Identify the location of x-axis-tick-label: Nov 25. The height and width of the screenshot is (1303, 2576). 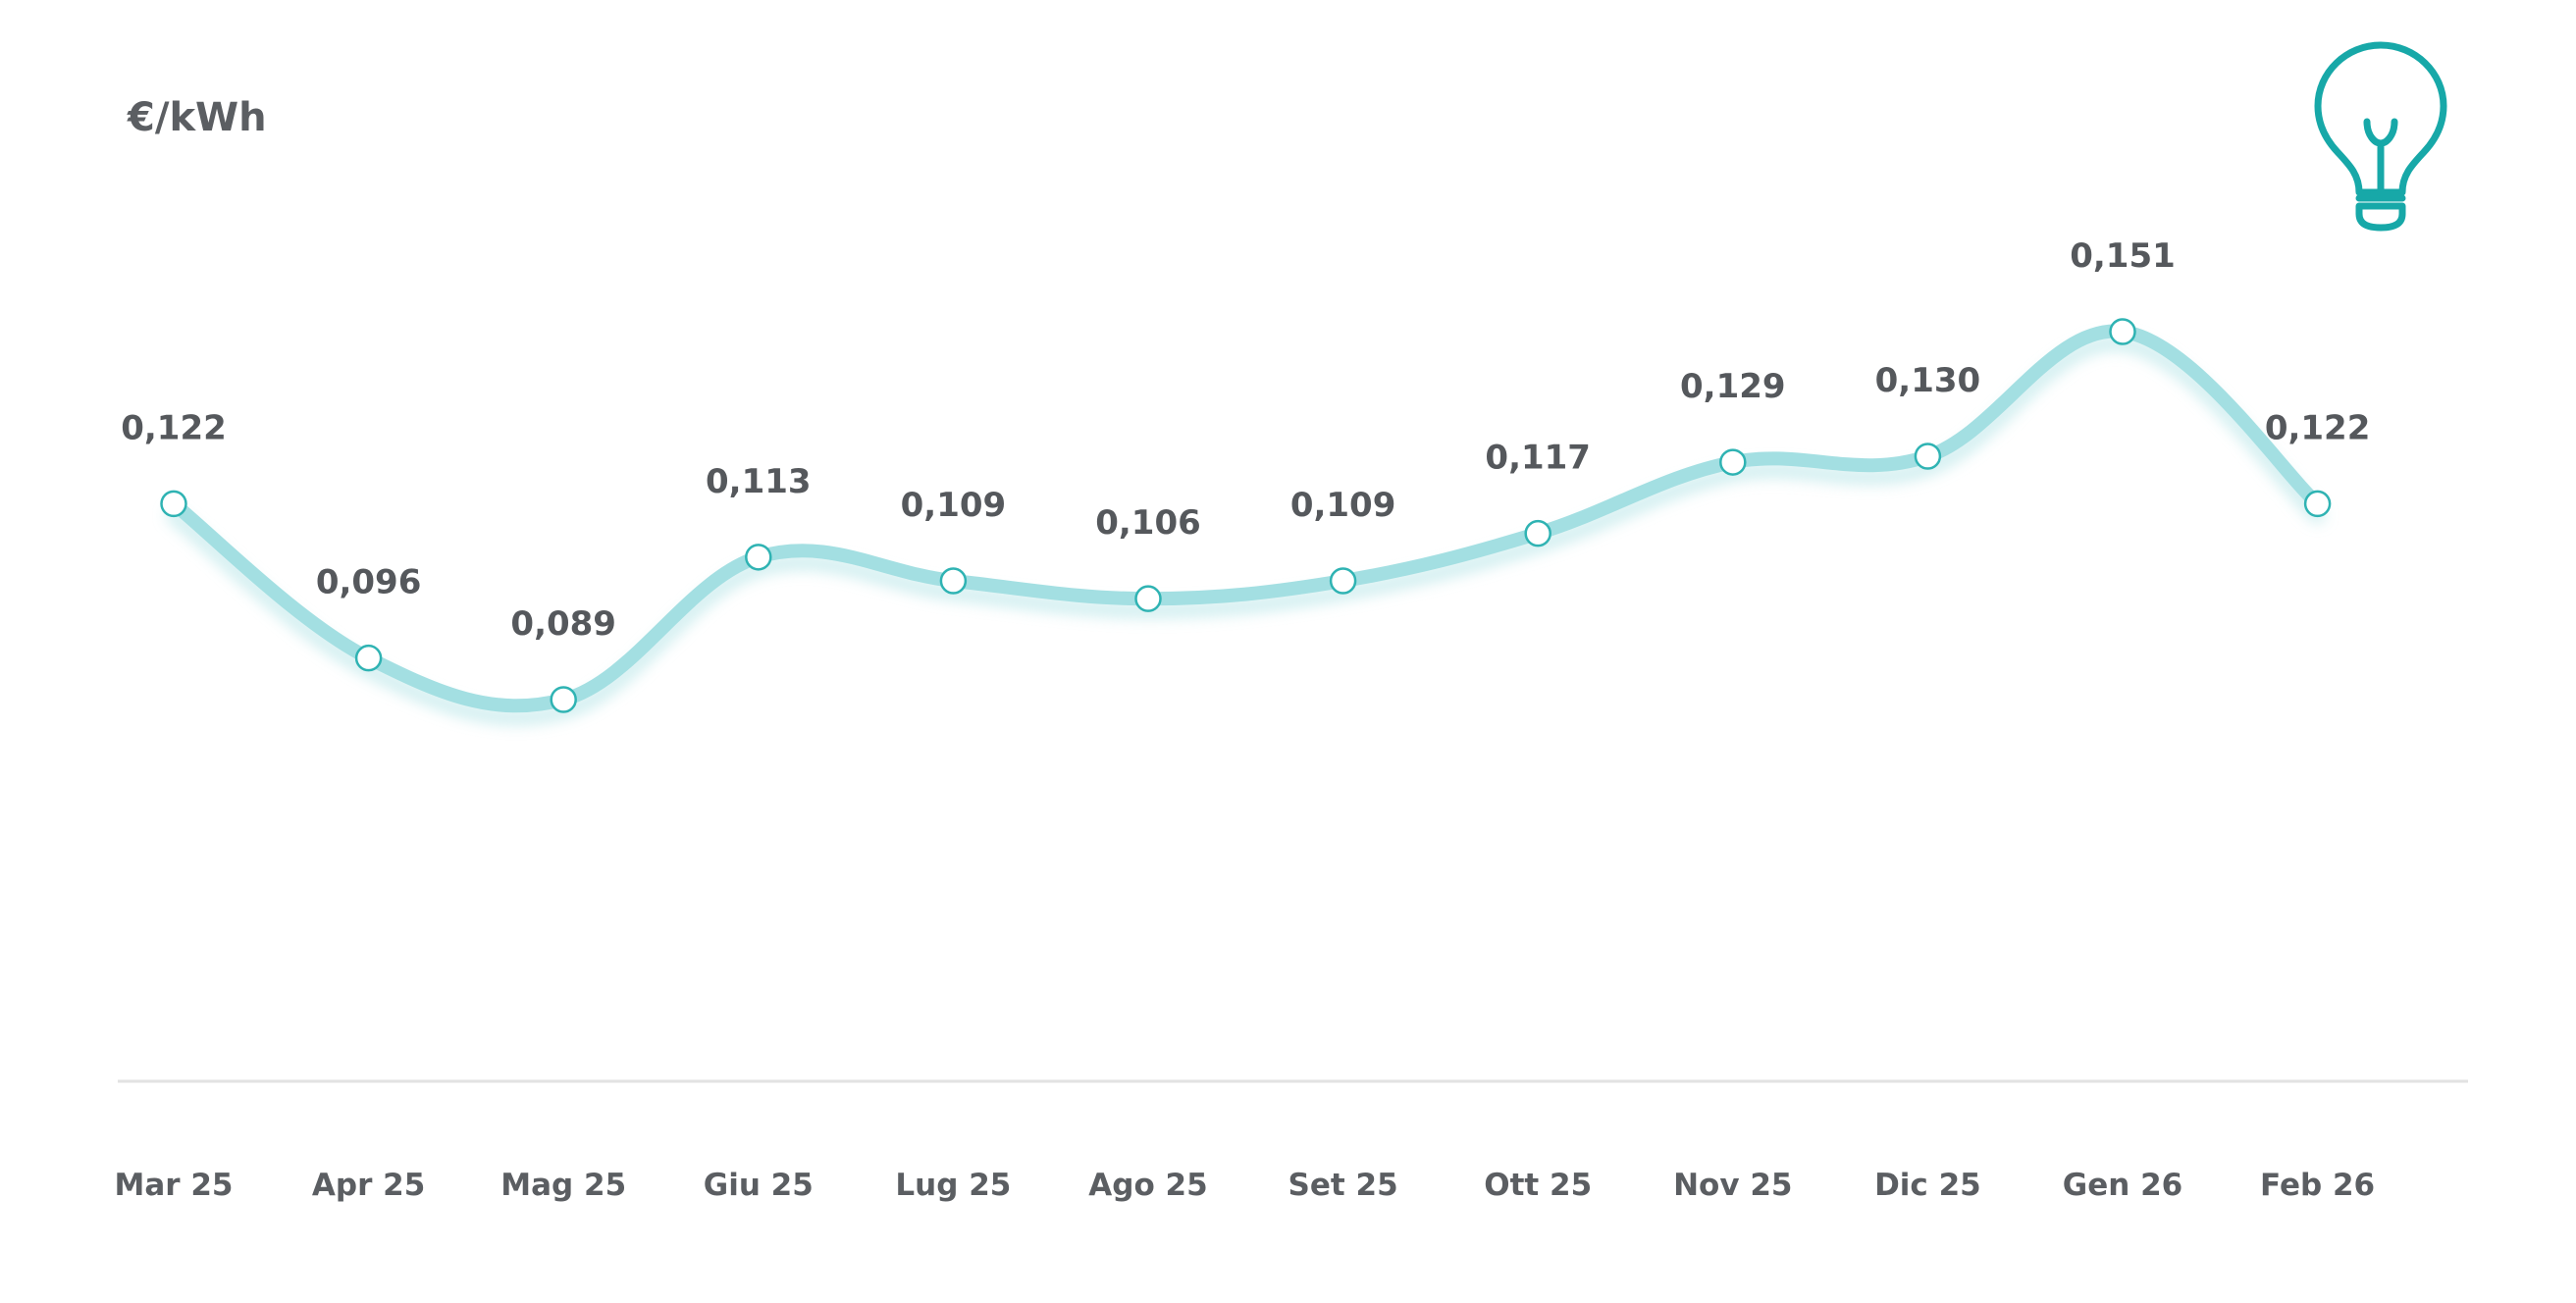
(1732, 1185).